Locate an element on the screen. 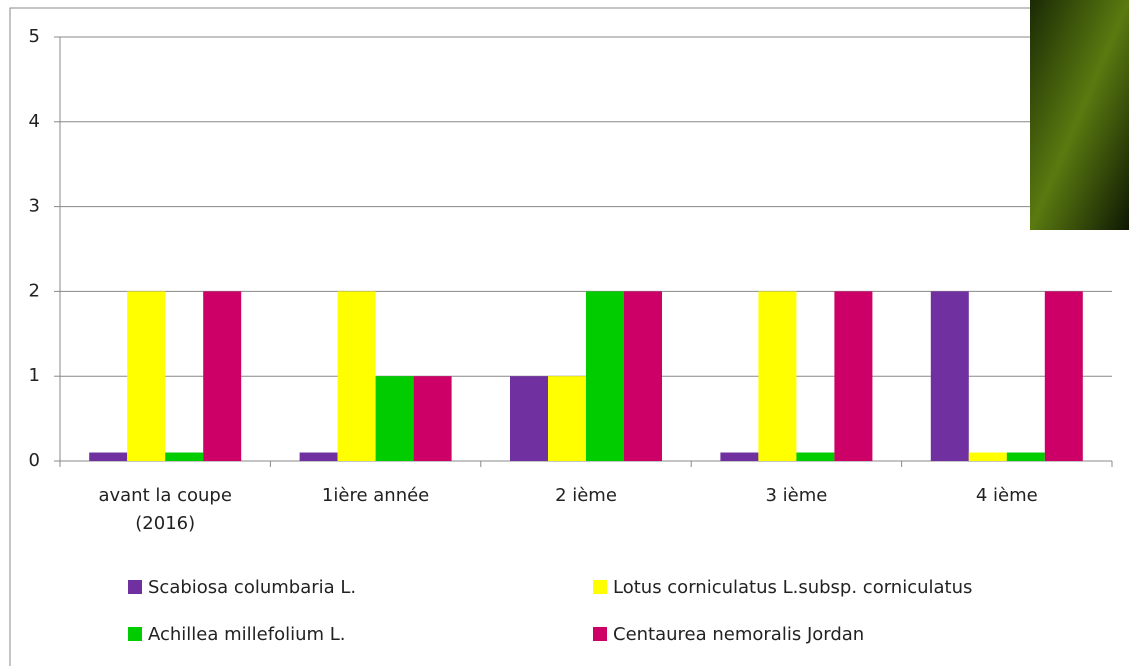  x-tick-label: avant la coupe (2016) is located at coordinates (165, 509).